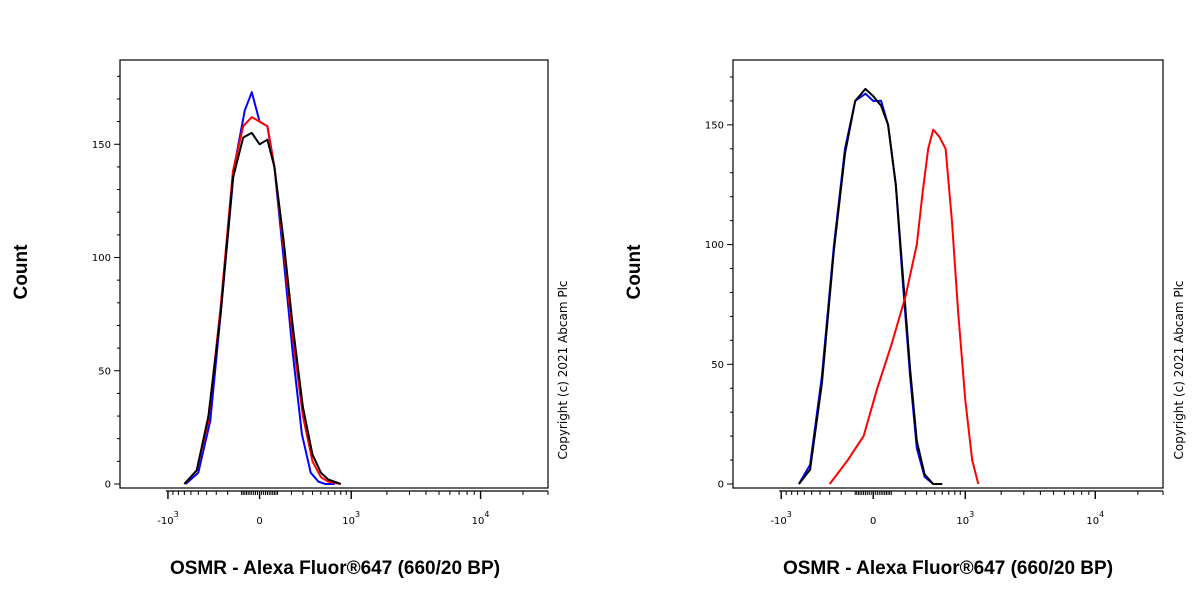 The image size is (1200, 600). What do you see at coordinates (948, 568) in the screenshot?
I see `x-axis-title-2: OSMR - Alexa Fluor®647 (660/20 BP)` at bounding box center [948, 568].